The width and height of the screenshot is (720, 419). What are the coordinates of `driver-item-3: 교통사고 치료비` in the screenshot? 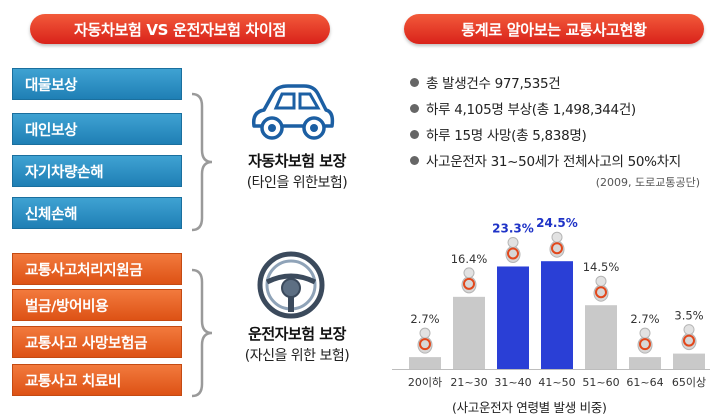 It's located at (97, 380).